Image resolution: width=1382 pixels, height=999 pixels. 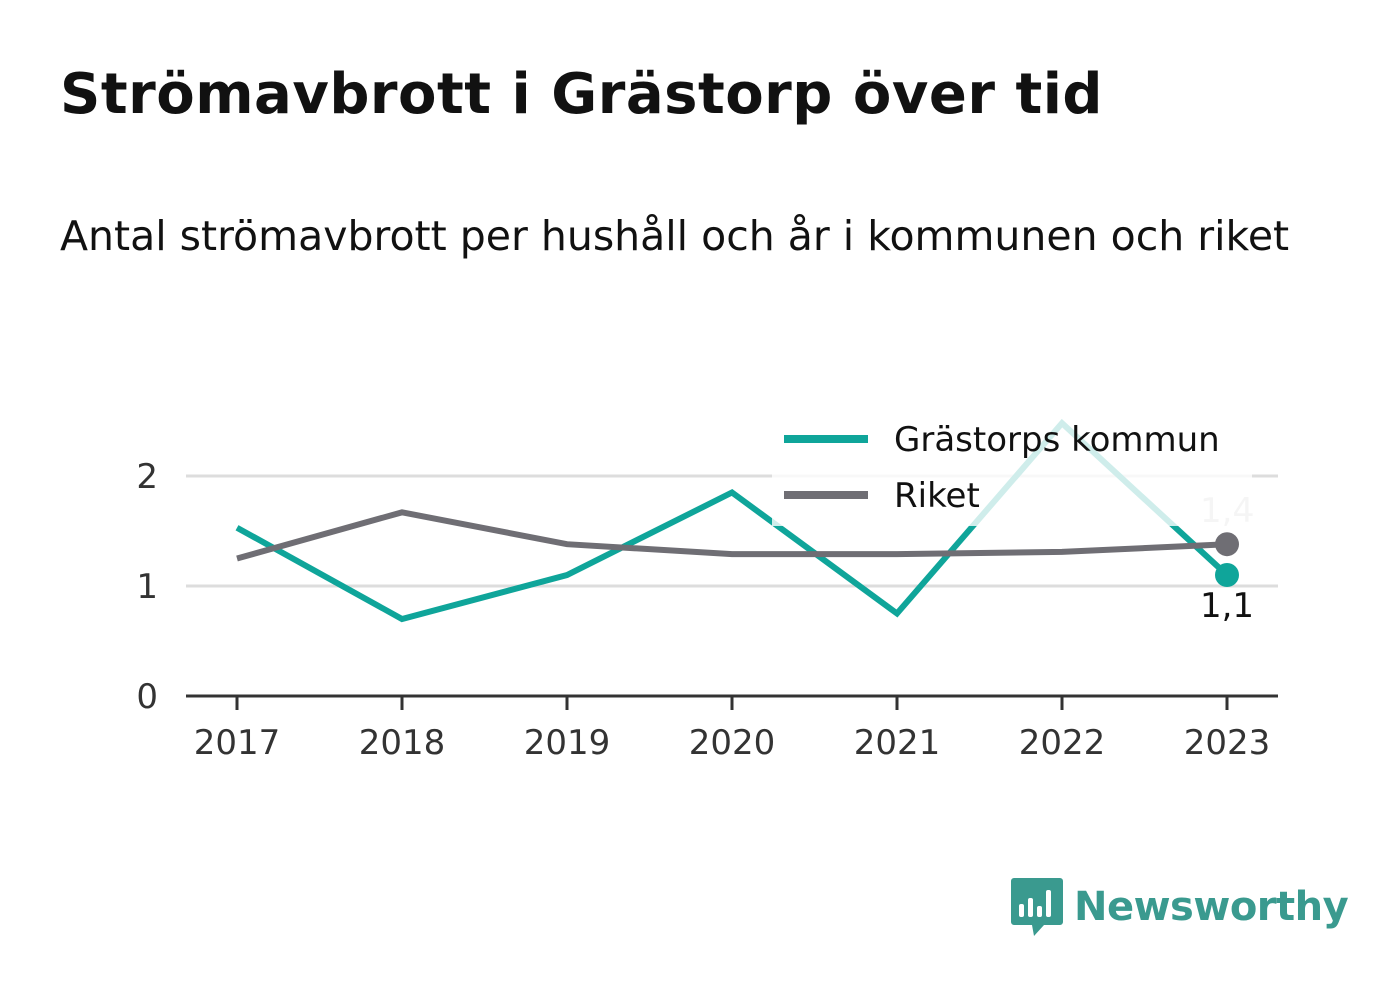 I want to click on y-axis-ticks: 0 1 2, so click(x=147, y=587).